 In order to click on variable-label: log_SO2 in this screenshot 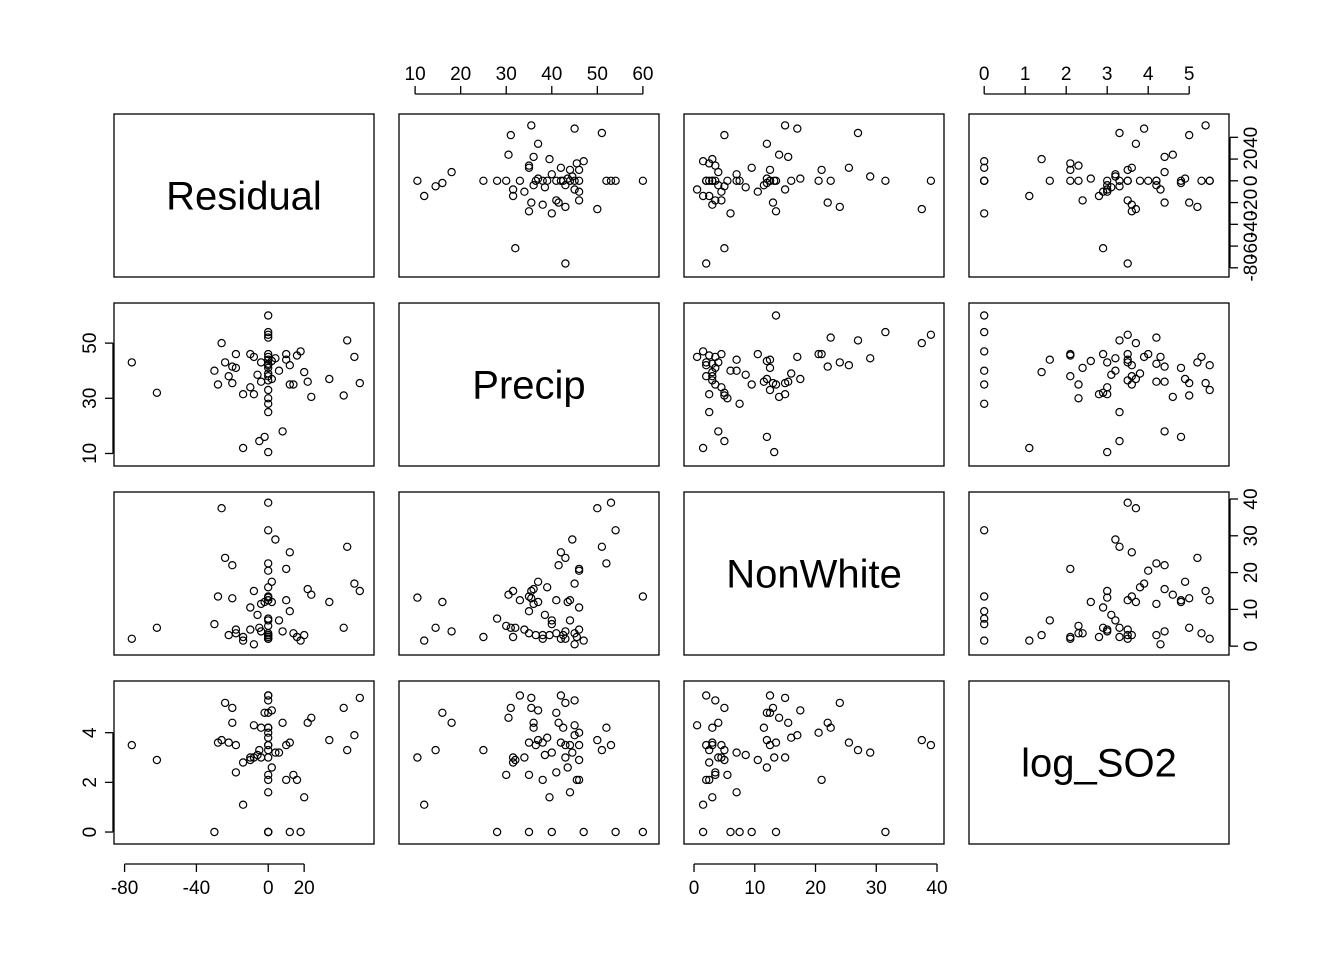, I will do `click(1099, 764)`.